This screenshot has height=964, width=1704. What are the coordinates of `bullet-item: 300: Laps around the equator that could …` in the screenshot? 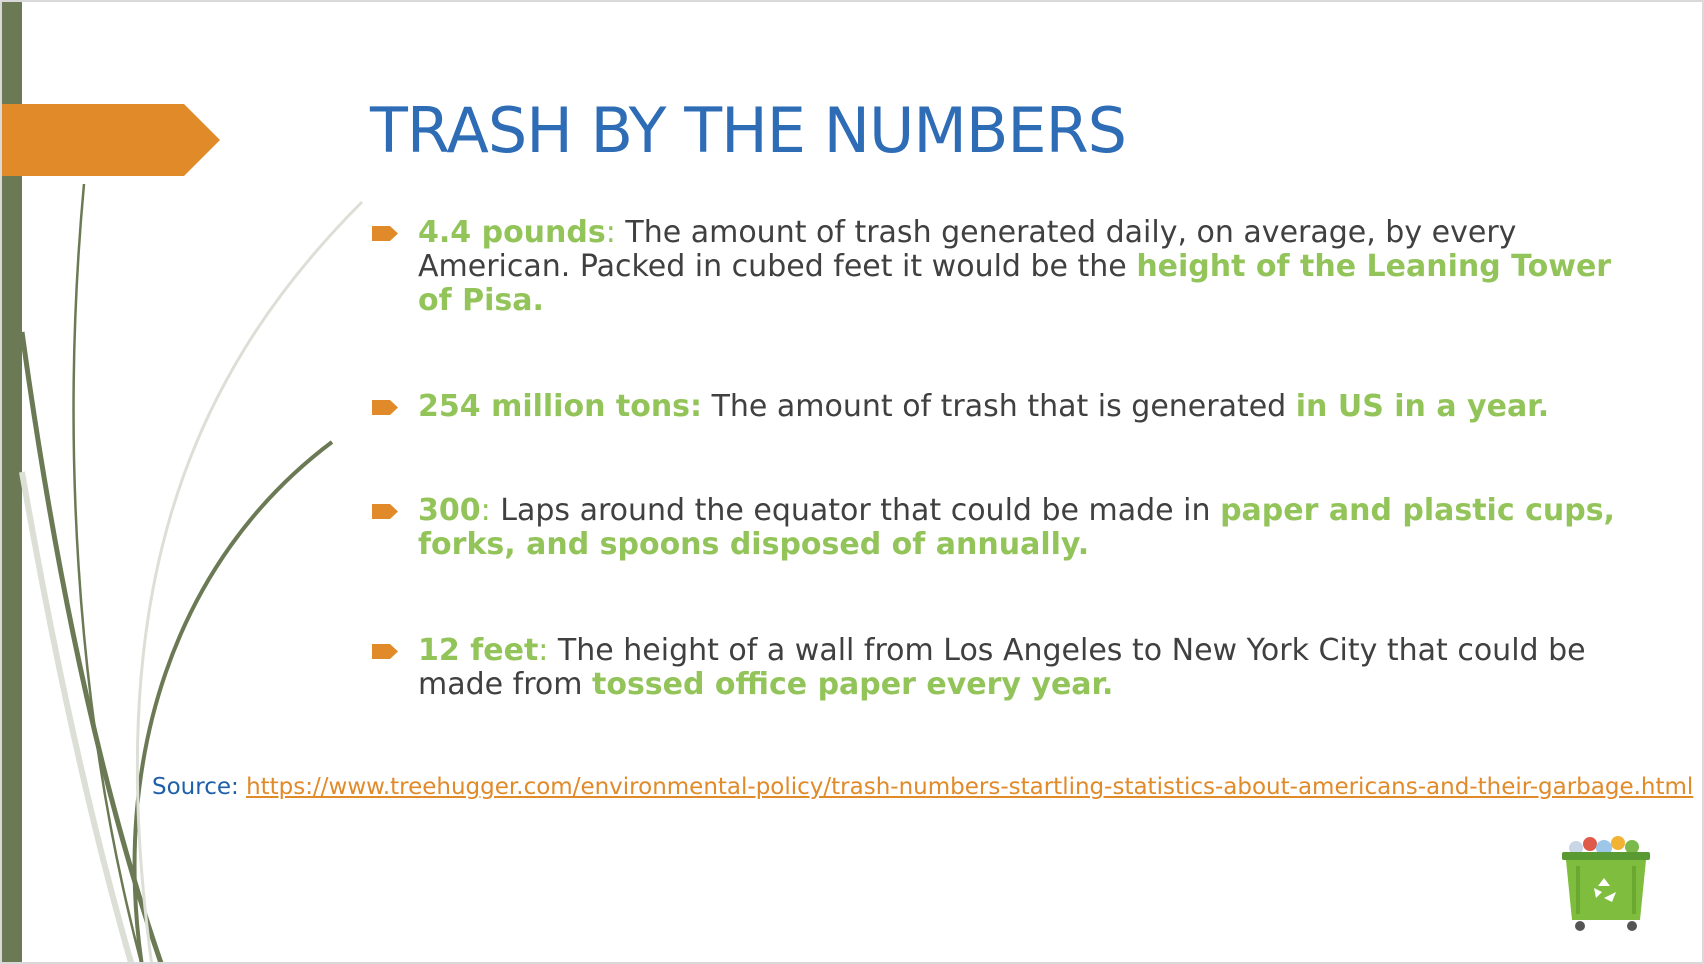 It's located at (995, 528).